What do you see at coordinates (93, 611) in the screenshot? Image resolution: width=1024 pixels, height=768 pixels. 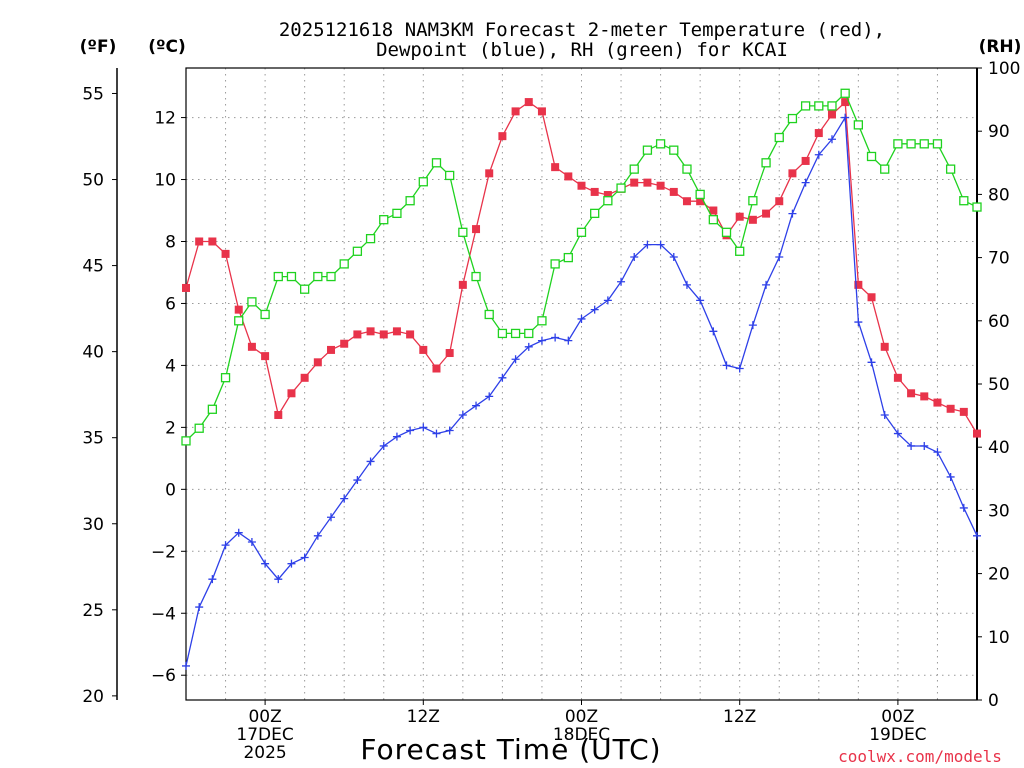 I see `fahrenheit-tick-label: 25` at bounding box center [93, 611].